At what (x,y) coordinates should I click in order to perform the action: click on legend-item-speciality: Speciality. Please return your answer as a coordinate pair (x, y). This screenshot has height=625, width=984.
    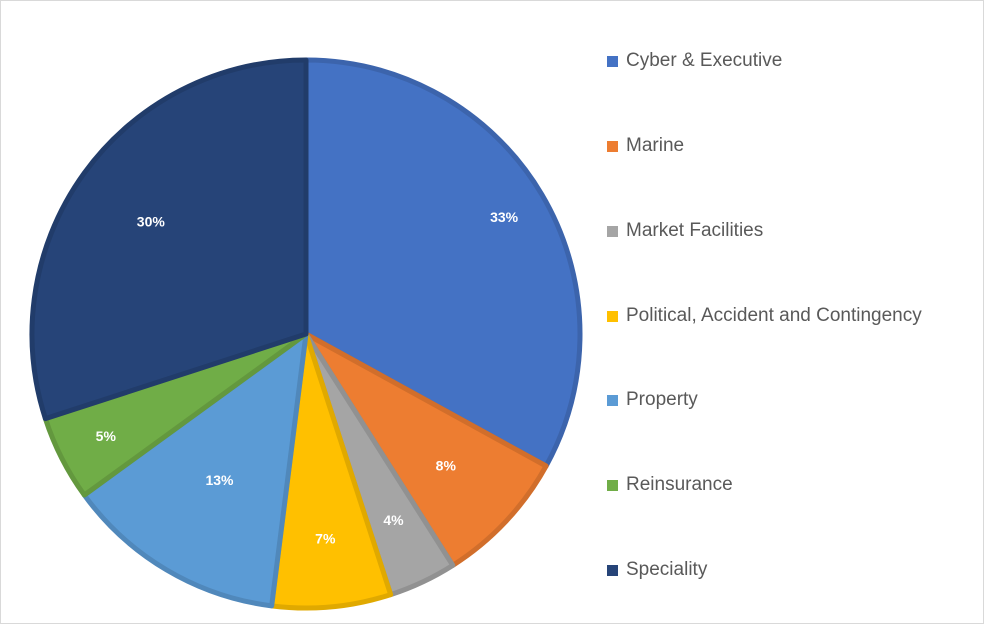
    Looking at the image, I should click on (657, 570).